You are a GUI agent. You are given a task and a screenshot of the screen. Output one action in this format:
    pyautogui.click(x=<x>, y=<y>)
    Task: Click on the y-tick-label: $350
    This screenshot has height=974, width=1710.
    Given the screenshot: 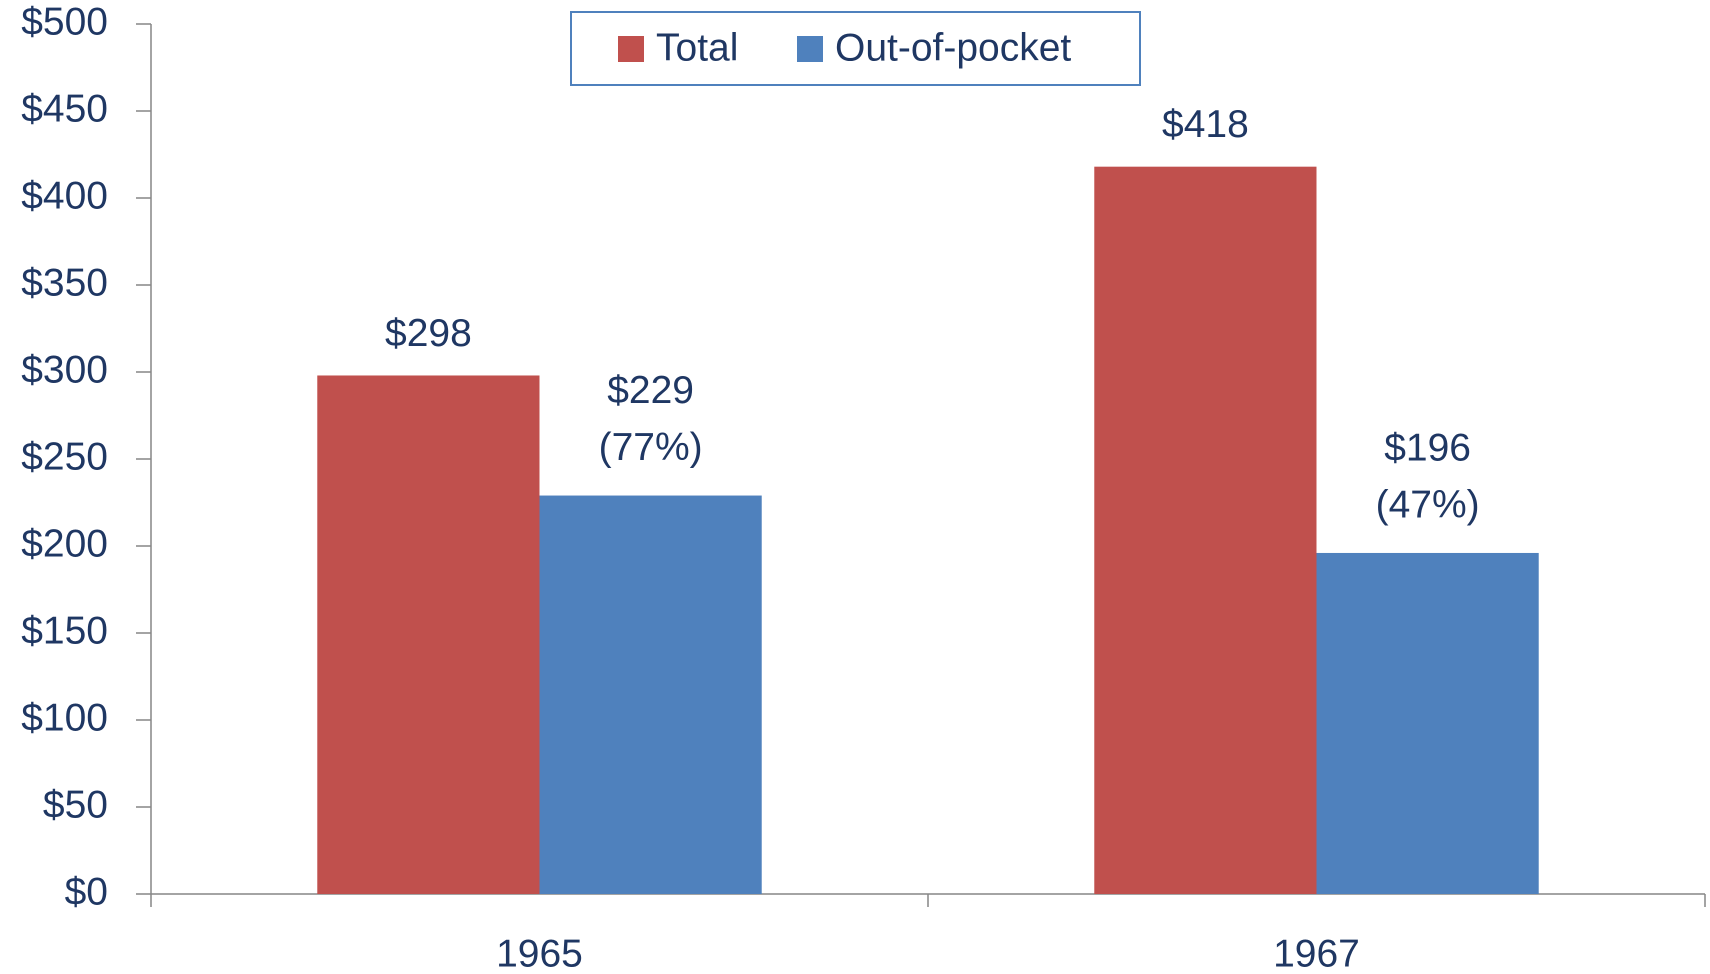 What is the action you would take?
    pyautogui.click(x=64, y=282)
    